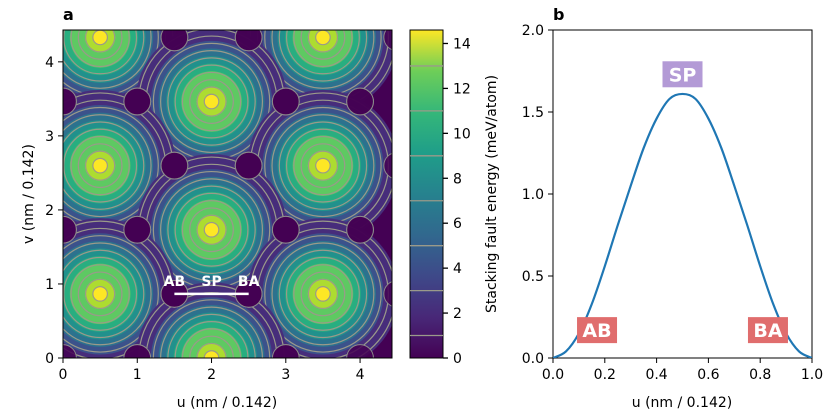 The height and width of the screenshot is (415, 830). Describe the element at coordinates (462, 44) in the screenshot. I see `colorbar-tick-label: 14` at that location.